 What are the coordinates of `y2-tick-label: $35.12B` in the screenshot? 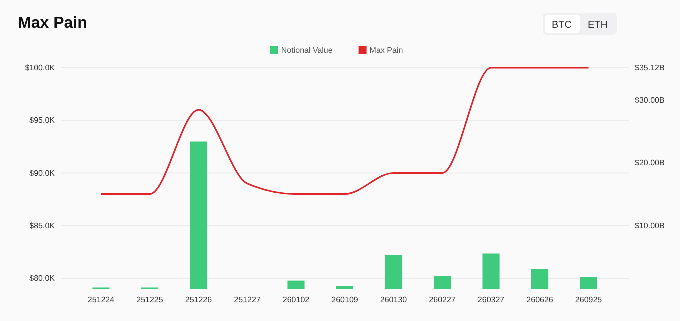 It's located at (650, 68).